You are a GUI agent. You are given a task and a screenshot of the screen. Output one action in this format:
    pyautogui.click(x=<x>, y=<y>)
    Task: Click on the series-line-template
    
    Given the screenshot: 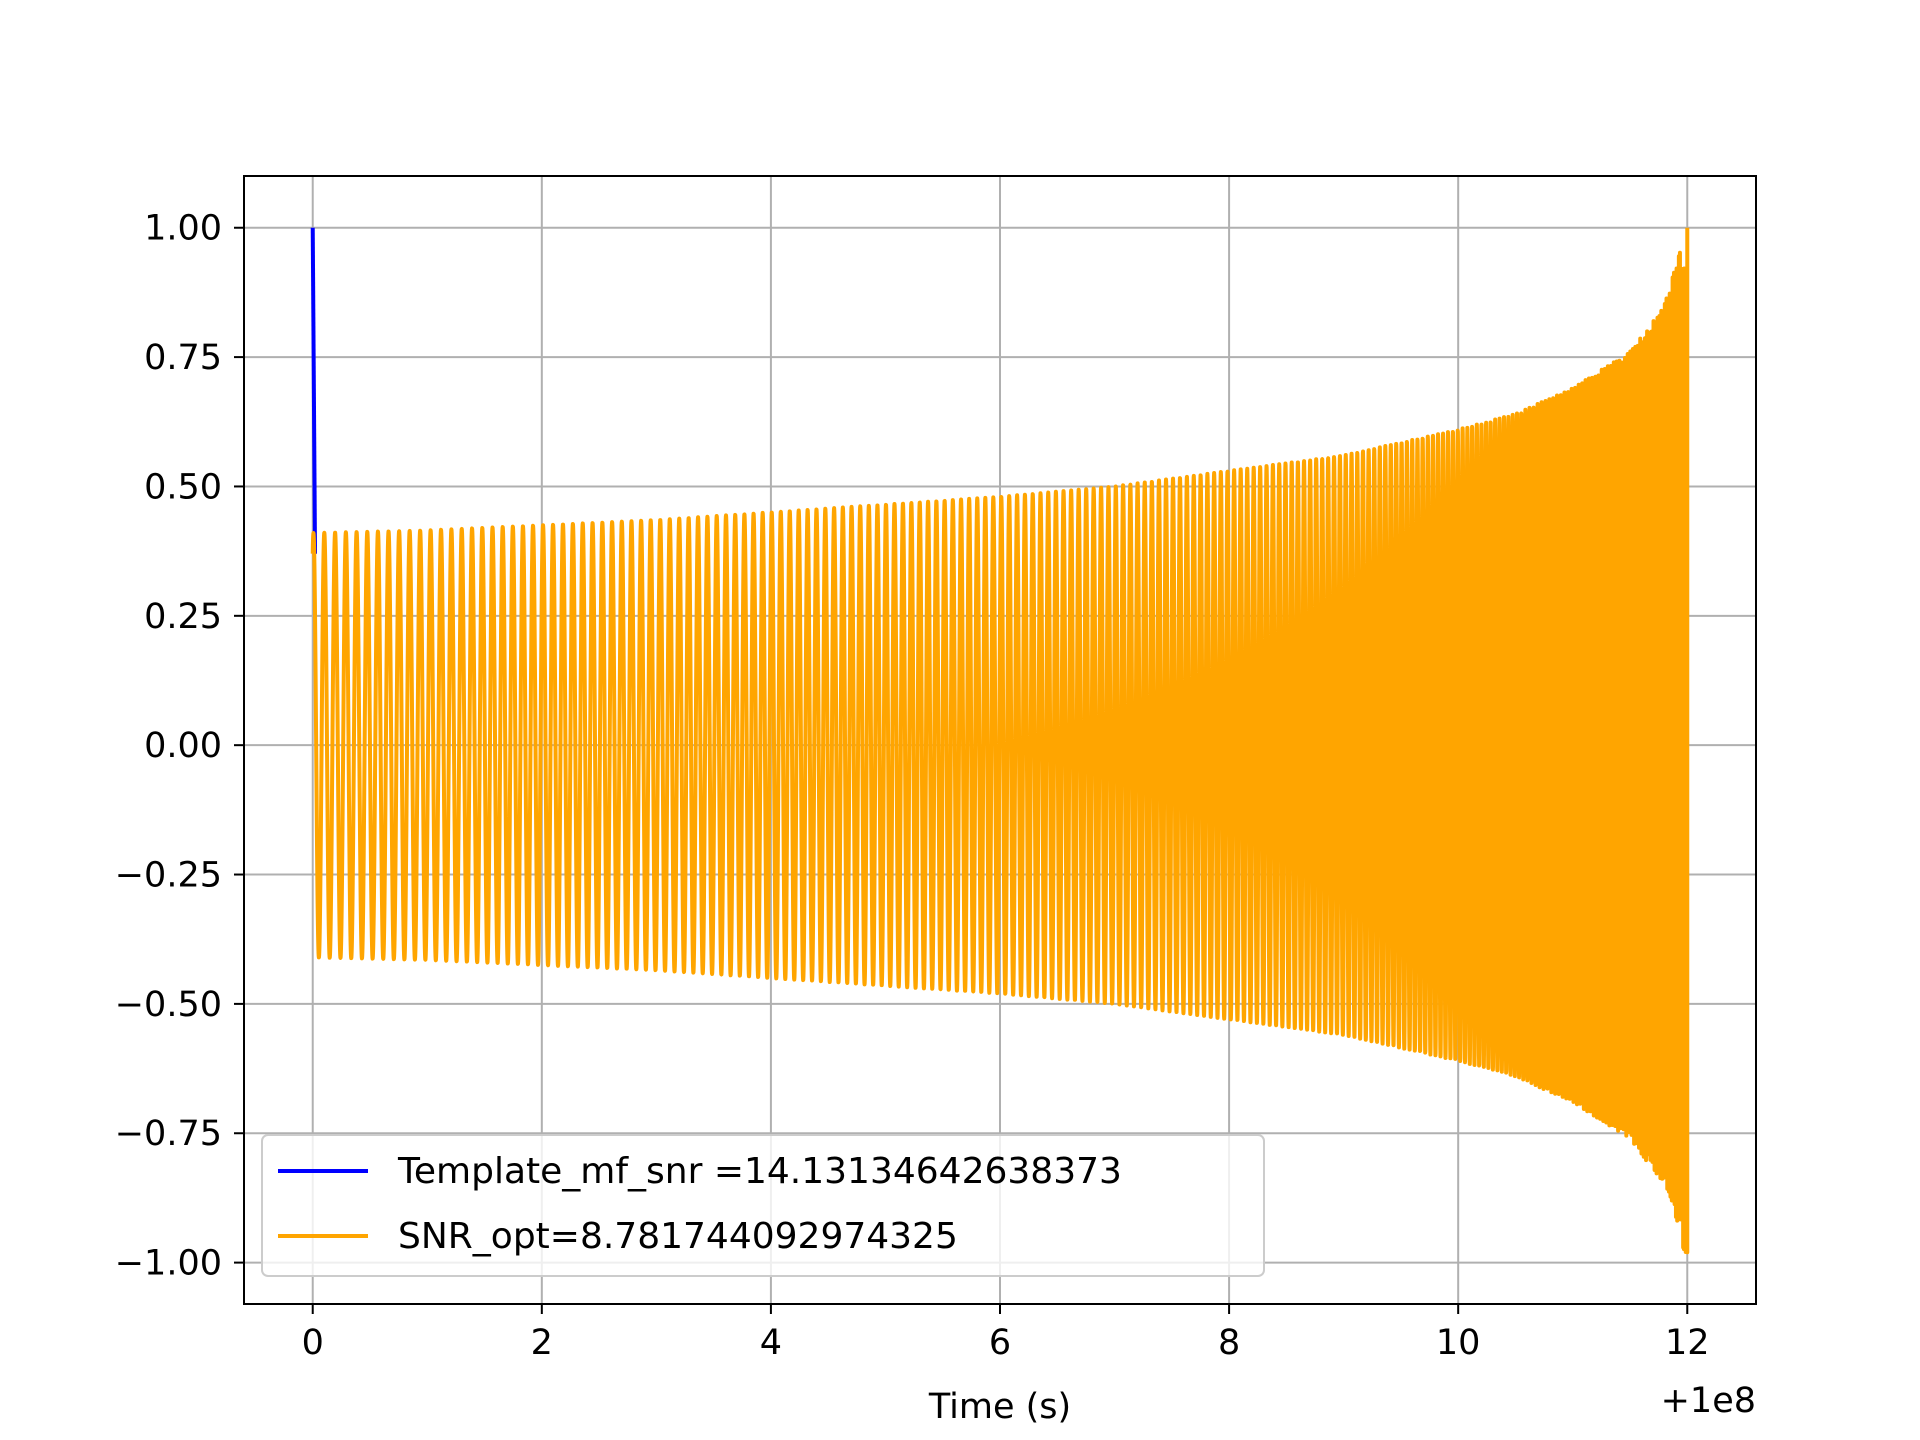 What is the action you would take?
    pyautogui.click(x=314, y=390)
    